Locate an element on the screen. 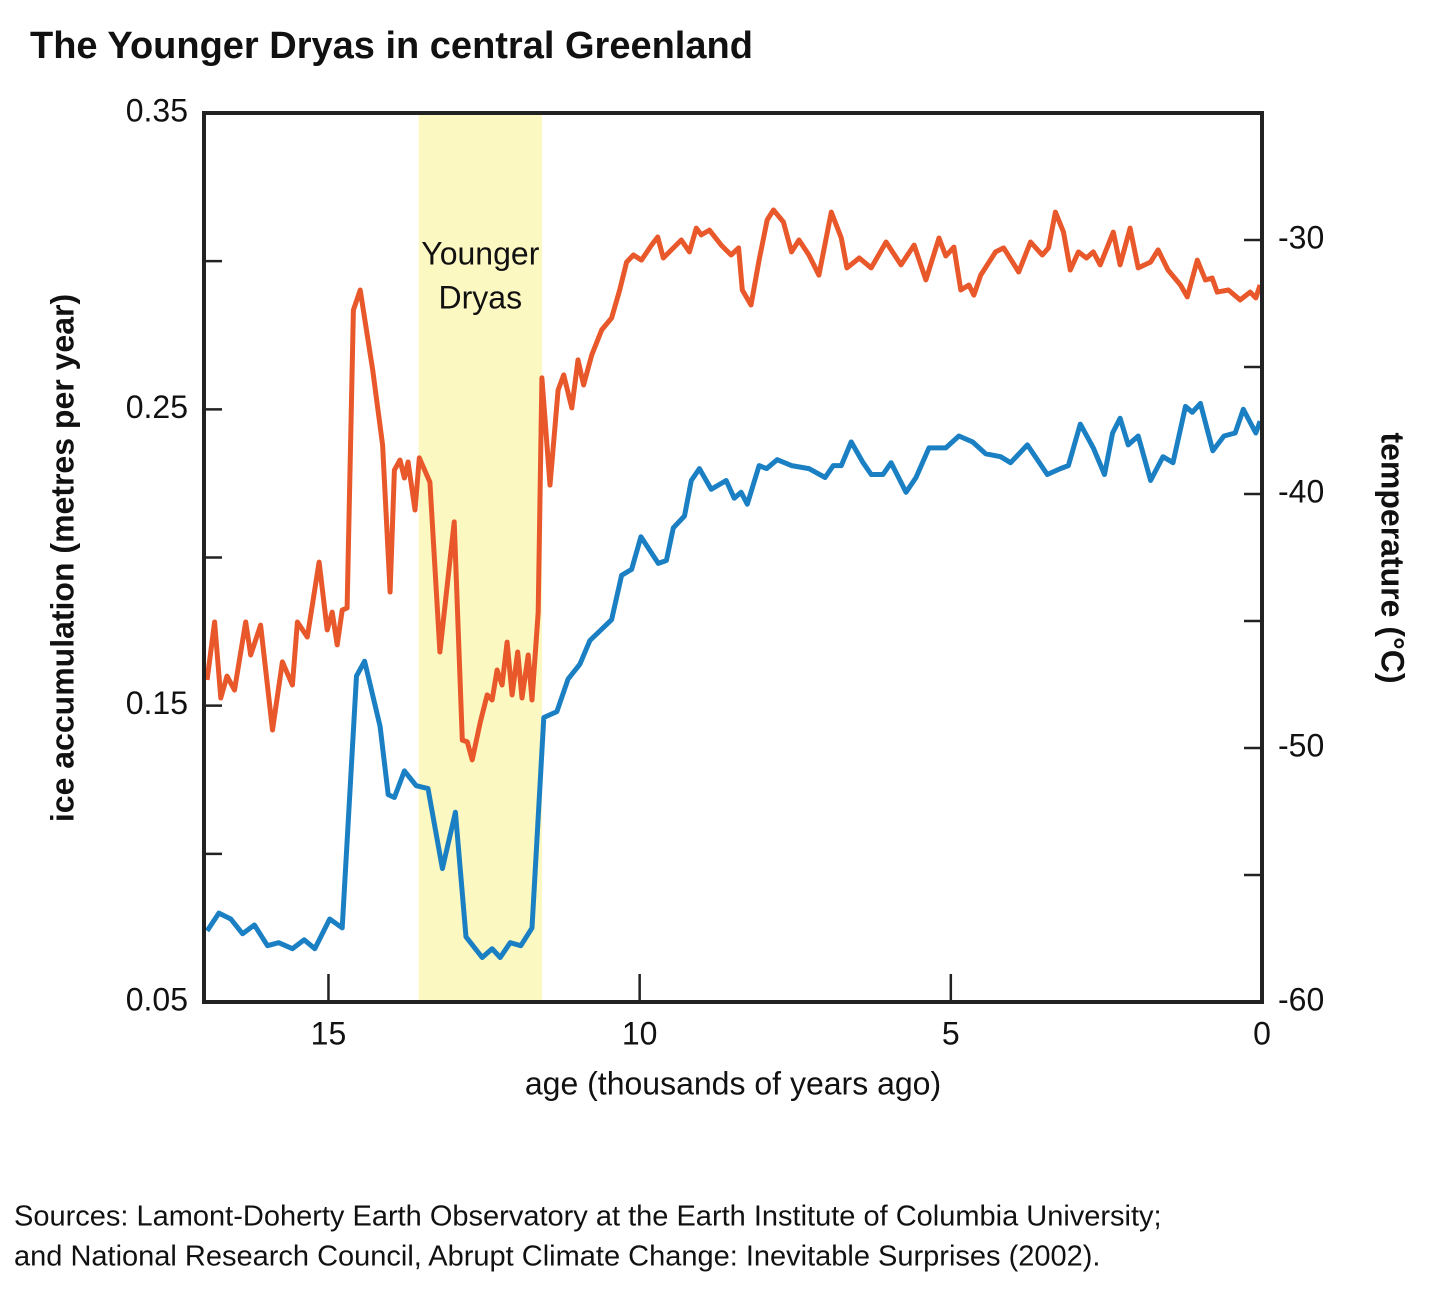 This screenshot has width=1456, height=1294. y2-tick-label: -40 is located at coordinates (1301, 491).